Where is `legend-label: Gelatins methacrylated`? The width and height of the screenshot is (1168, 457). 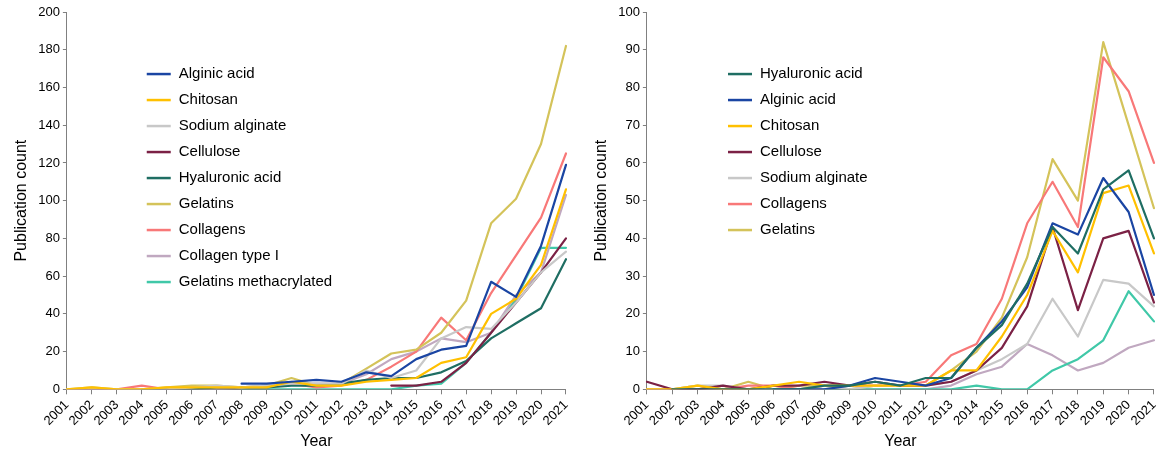
legend-label: Gelatins methacrylated is located at coordinates (255, 281).